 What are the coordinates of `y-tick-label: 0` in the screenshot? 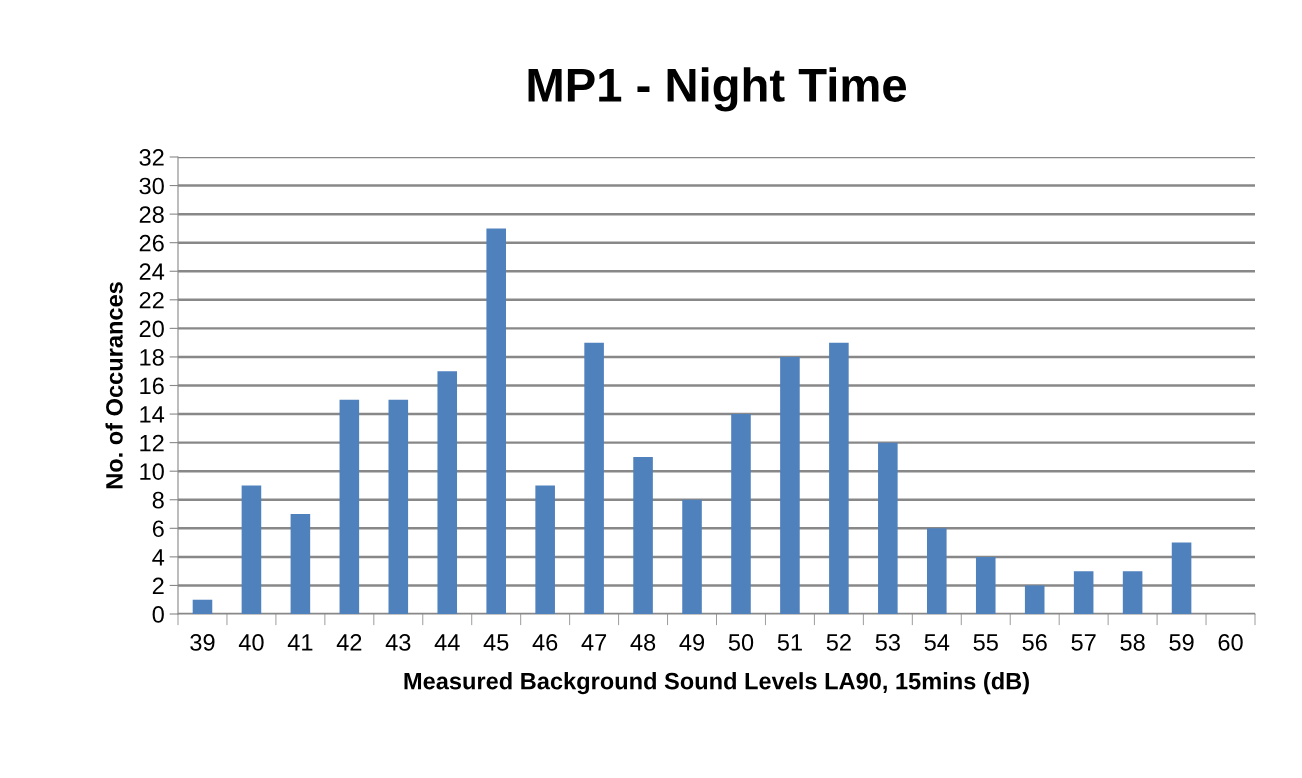 It's located at (158, 614).